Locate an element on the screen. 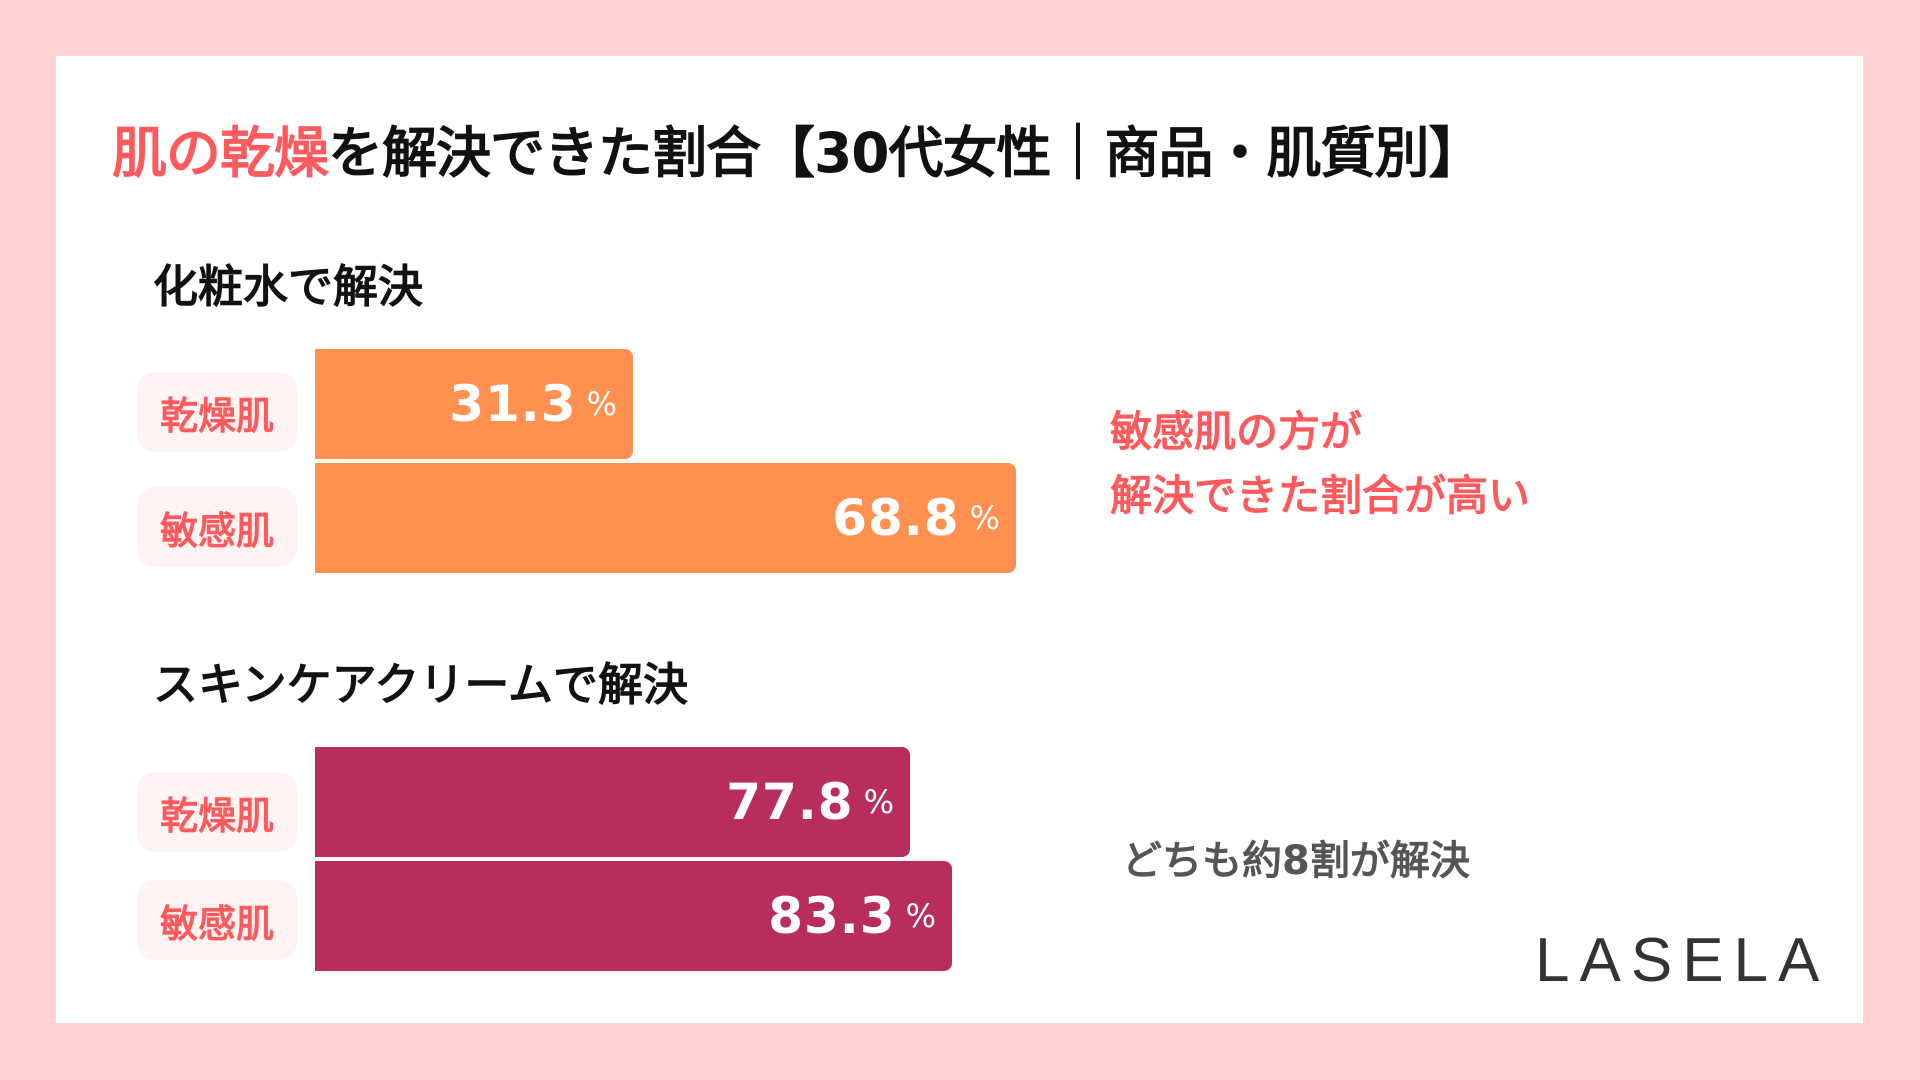 Image resolution: width=1920 pixels, height=1080 pixels. section-title-cream: スキンケアクリームで解決 is located at coordinates (421, 684).